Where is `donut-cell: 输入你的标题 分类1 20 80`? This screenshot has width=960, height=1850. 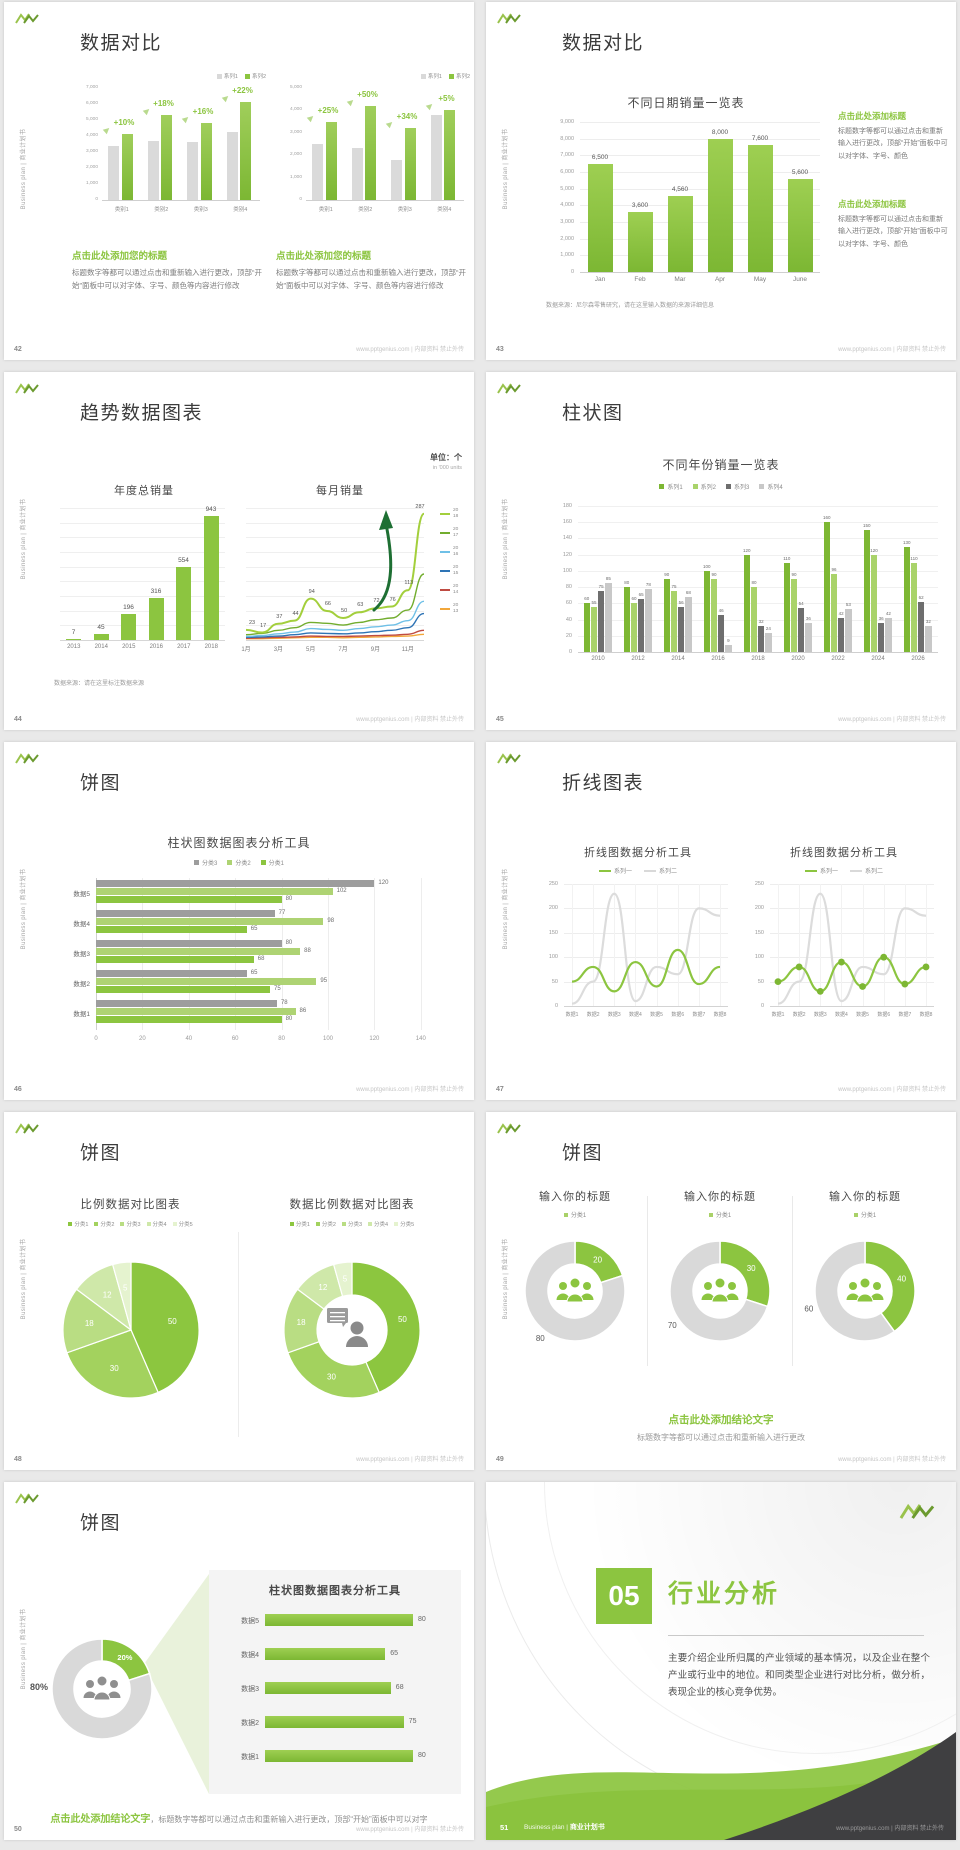 donut-cell: 输入你的标题 分类1 20 80 is located at coordinates (575, 1280).